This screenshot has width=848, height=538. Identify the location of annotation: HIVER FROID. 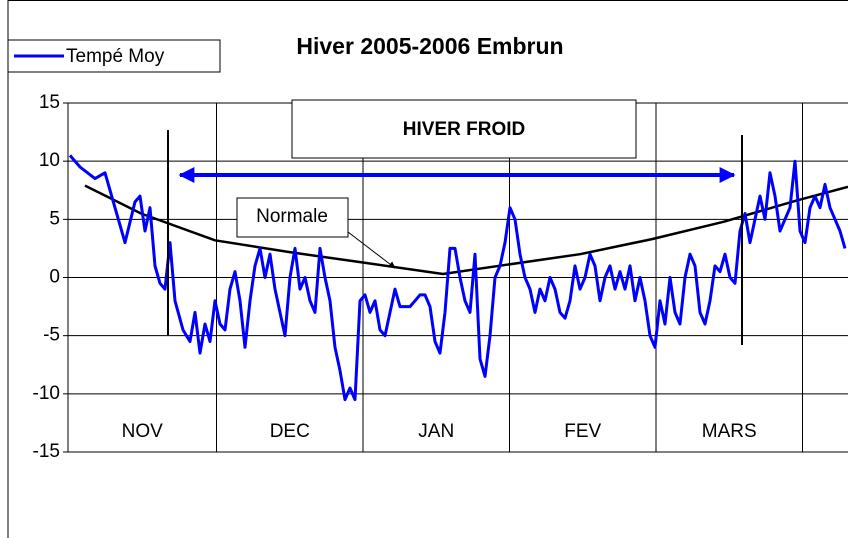
(464, 129).